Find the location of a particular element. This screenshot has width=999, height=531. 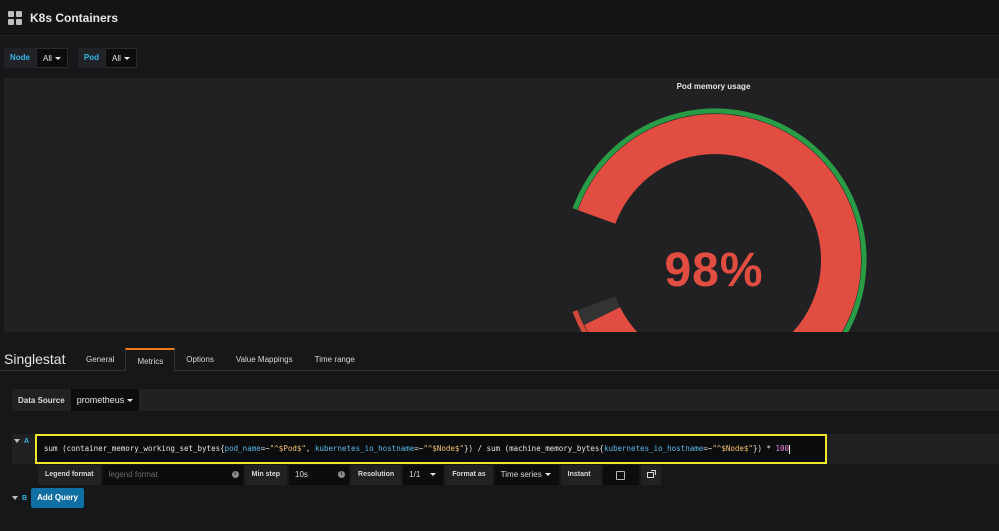

query-ref-b: B is located at coordinates (19, 498).